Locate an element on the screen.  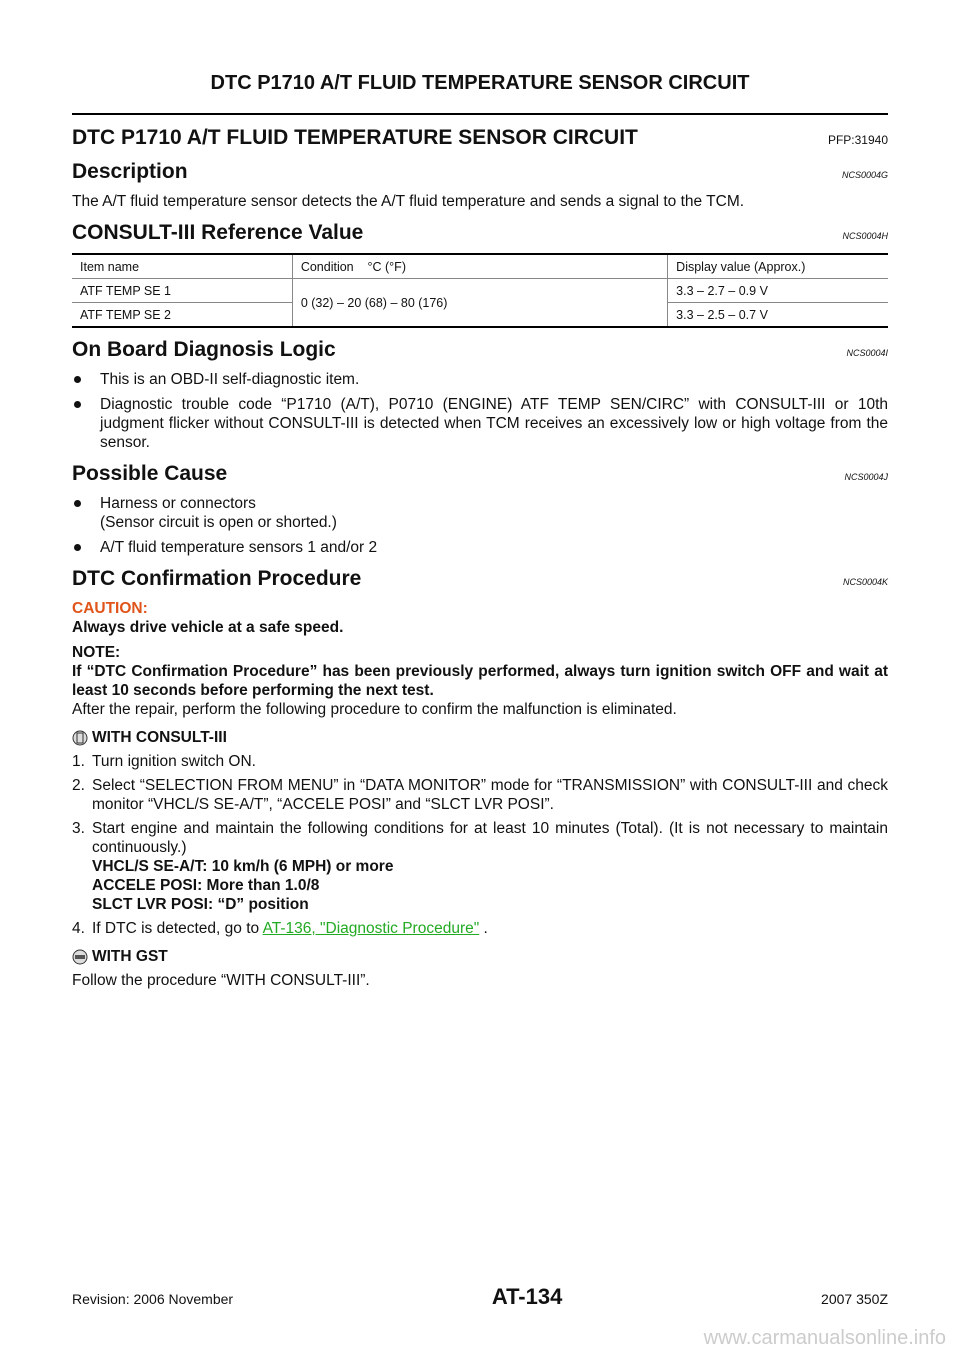
condition: VHCL/S SE-A/T: 10 km/h (6 MPH) or more is located at coordinates (243, 866).